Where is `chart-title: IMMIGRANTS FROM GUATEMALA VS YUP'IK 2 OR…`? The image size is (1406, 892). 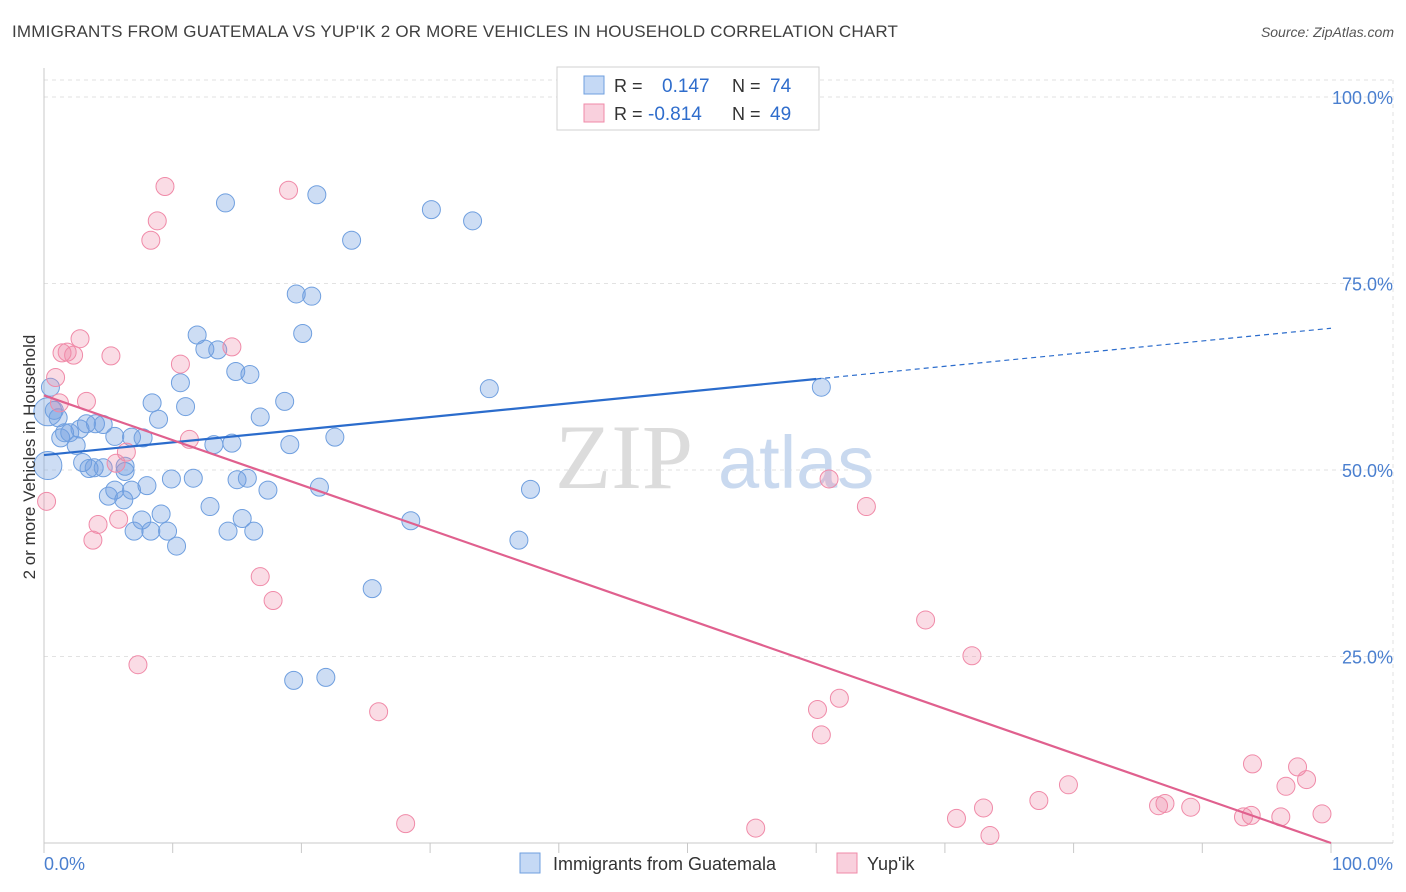 chart-title: IMMIGRANTS FROM GUATEMALA VS YUP'IK 2 OR… is located at coordinates (455, 31).